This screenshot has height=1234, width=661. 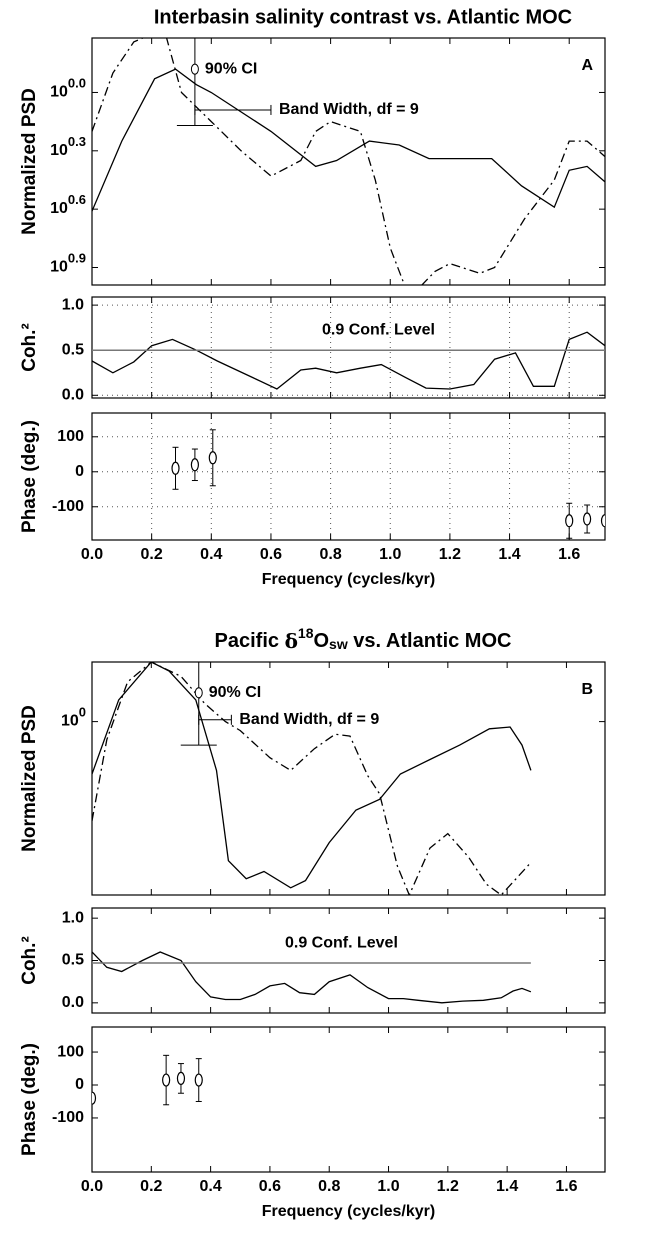 I want to click on panel-label: A, so click(x=587, y=65).